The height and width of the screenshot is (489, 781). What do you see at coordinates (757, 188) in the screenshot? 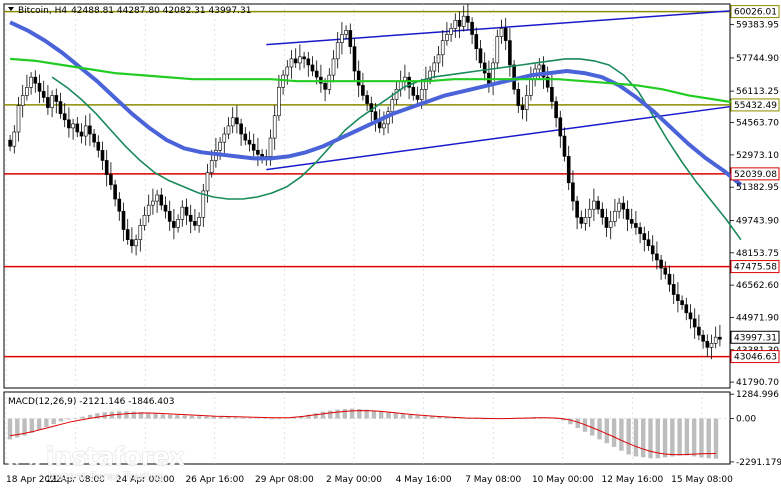
I see `price-tick-label: 51382.95` at bounding box center [757, 188].